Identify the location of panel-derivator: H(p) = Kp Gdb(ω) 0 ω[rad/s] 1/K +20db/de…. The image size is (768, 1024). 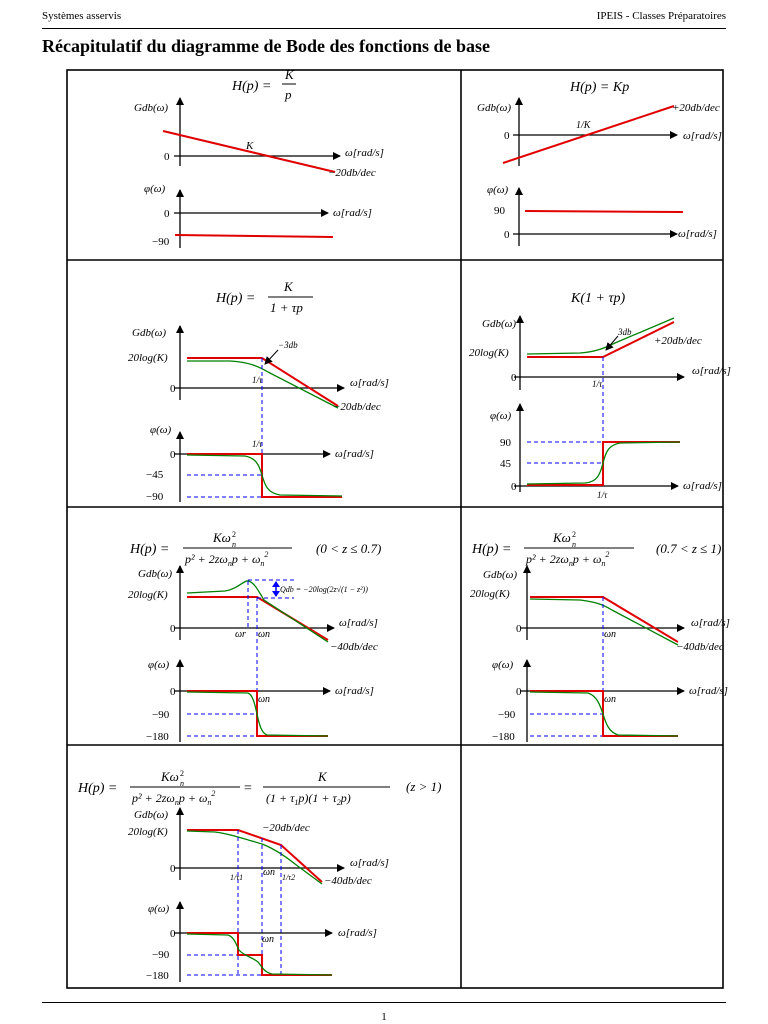
(599, 163).